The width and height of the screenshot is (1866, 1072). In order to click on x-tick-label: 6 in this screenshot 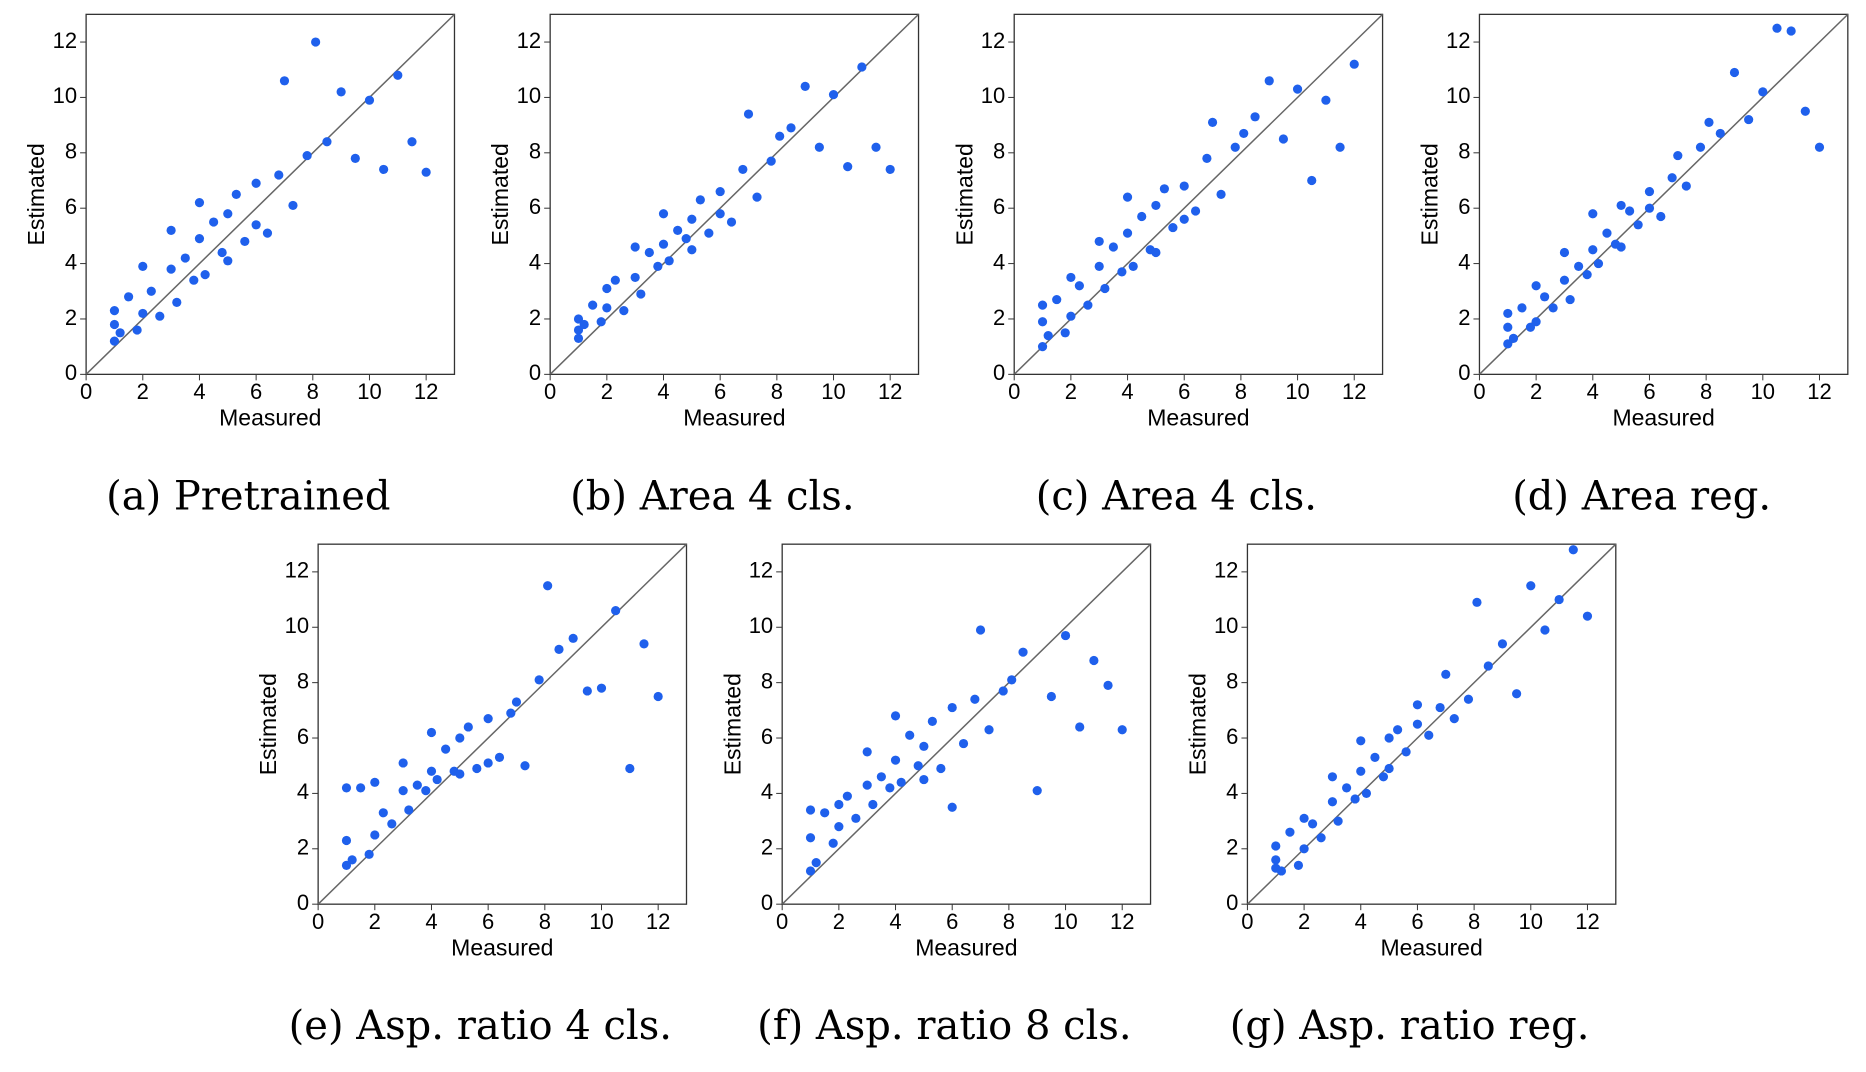, I will do `click(1417, 921)`.